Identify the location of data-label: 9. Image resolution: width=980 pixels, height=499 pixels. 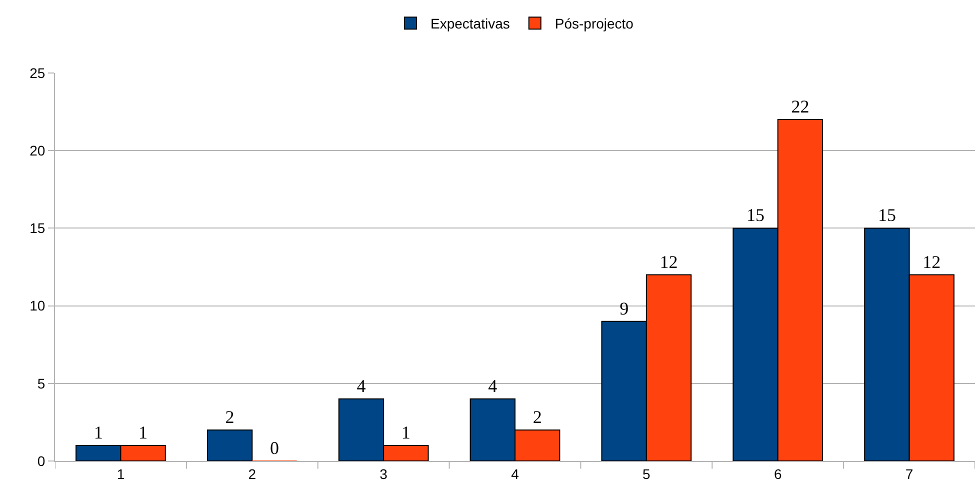
(624, 308).